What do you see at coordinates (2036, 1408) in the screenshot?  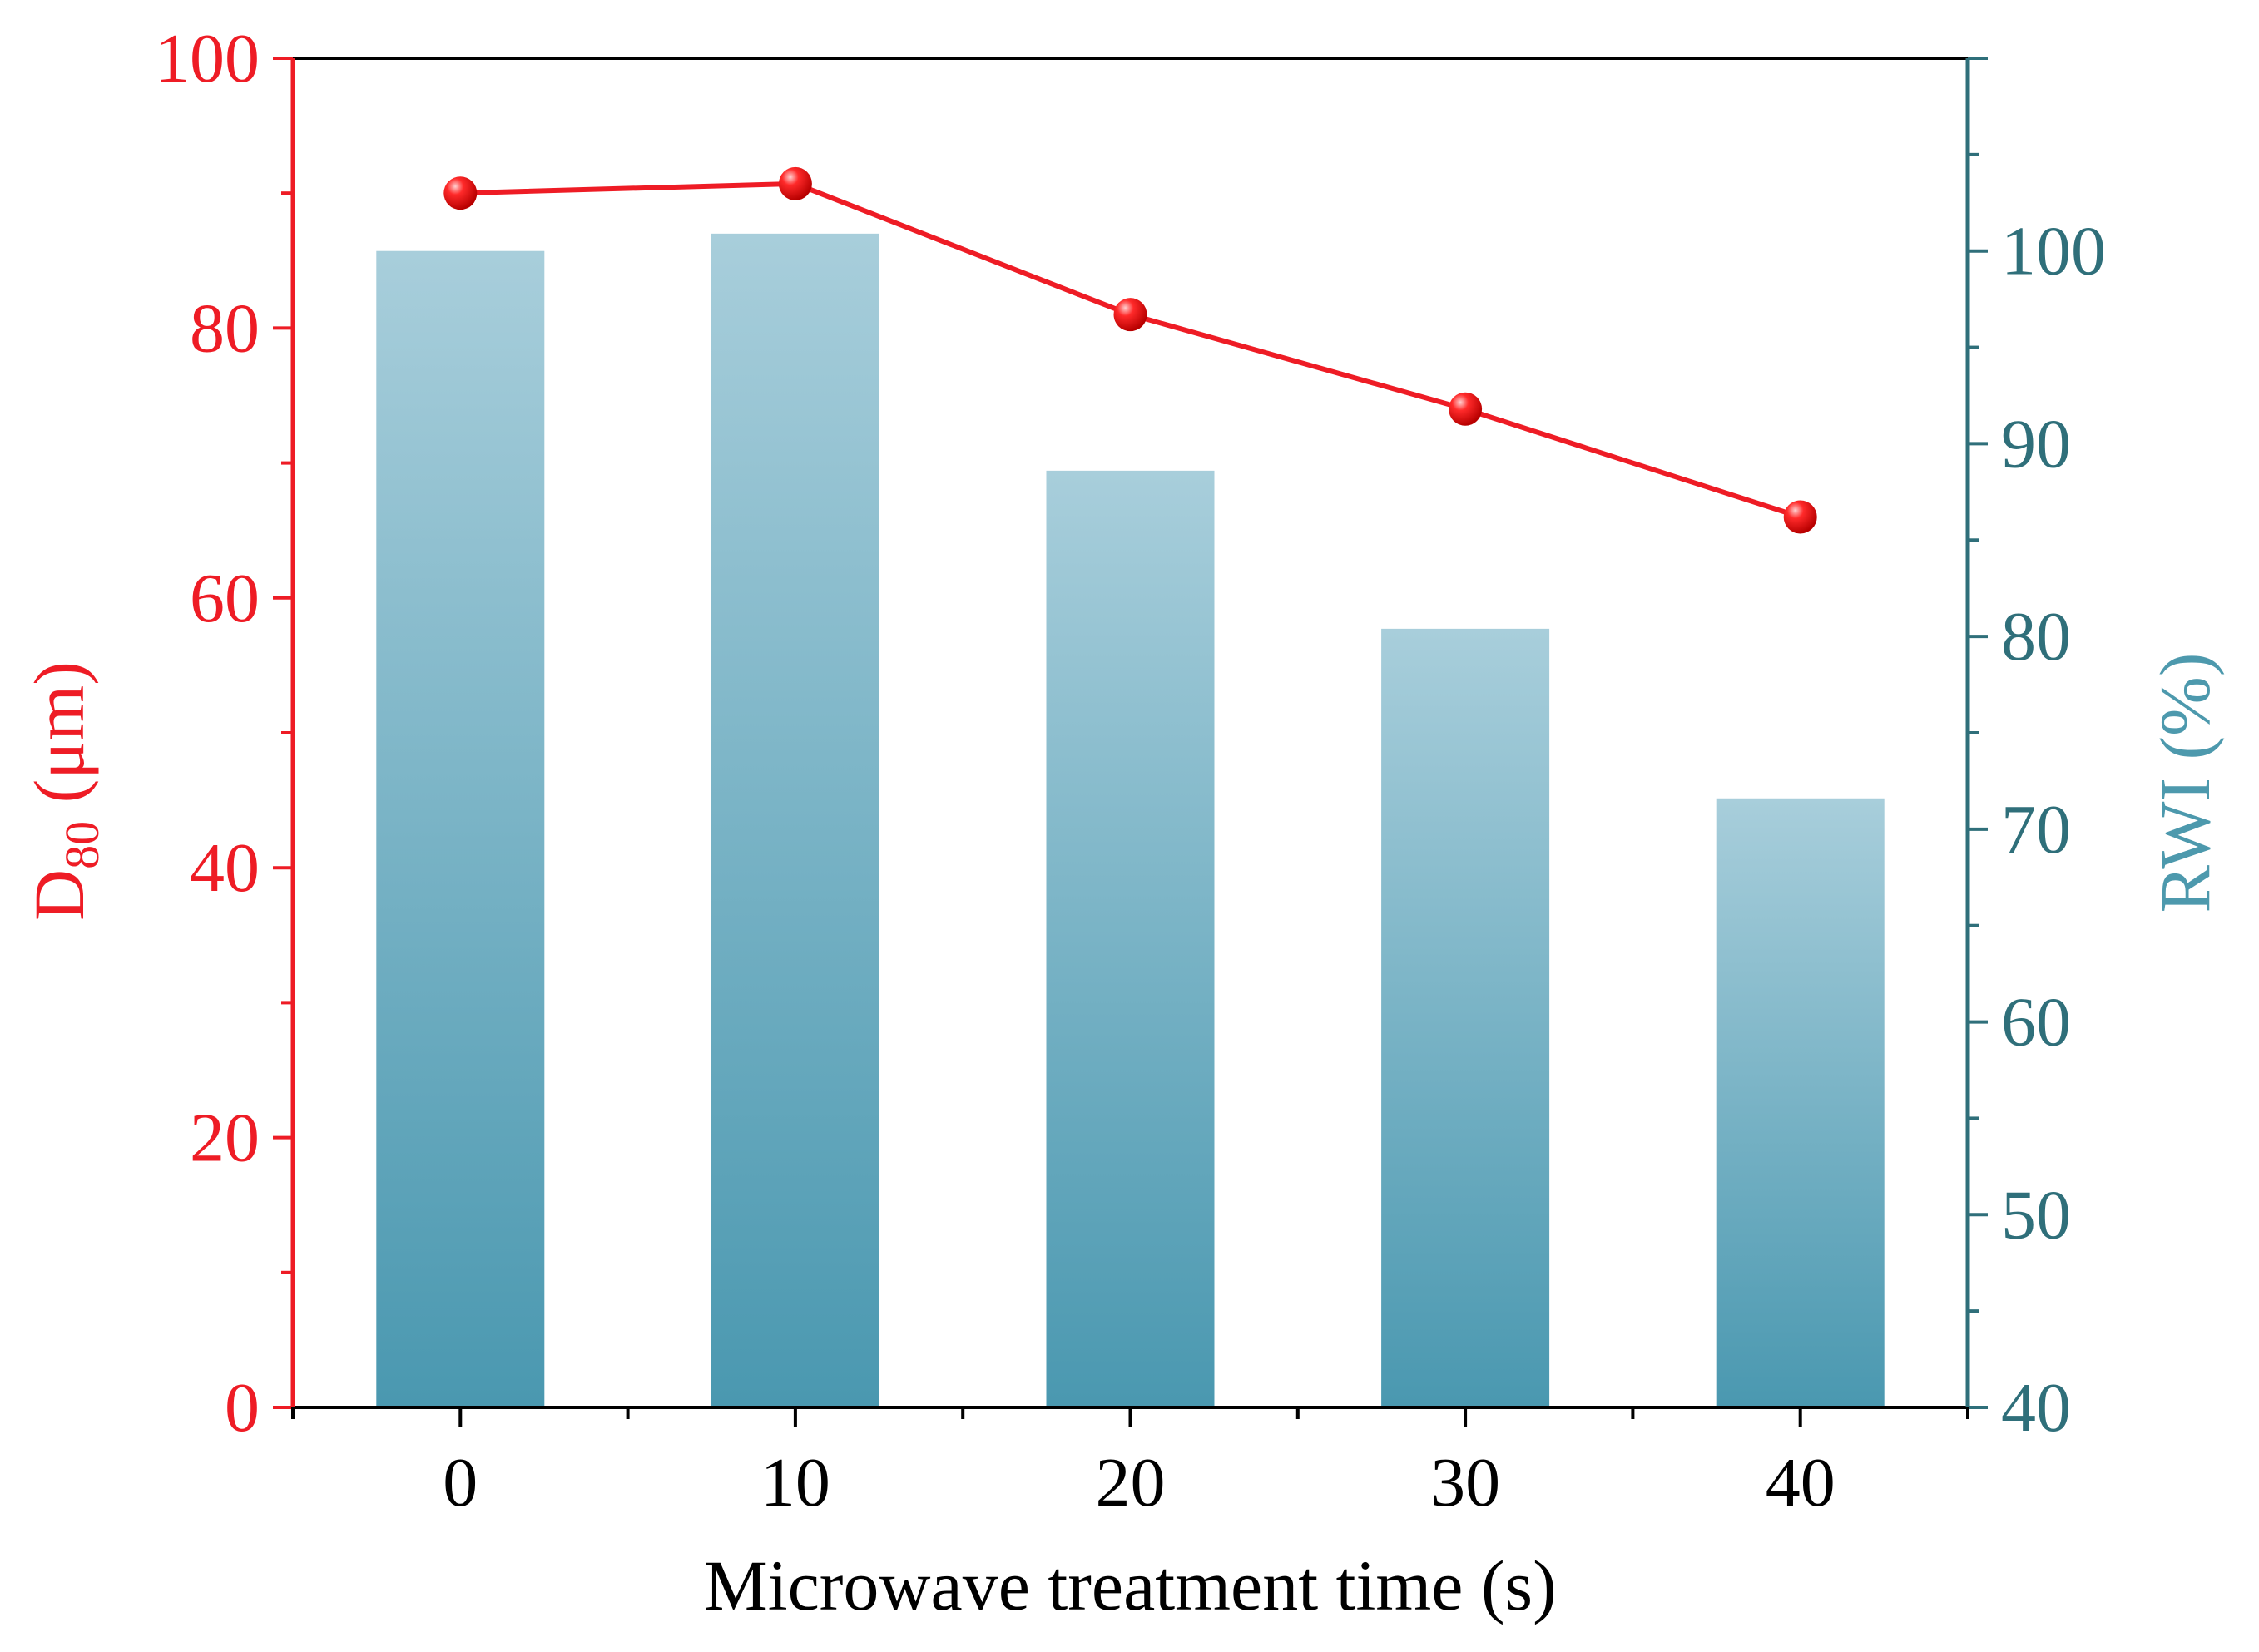 I see `right-tick-label: 40` at bounding box center [2036, 1408].